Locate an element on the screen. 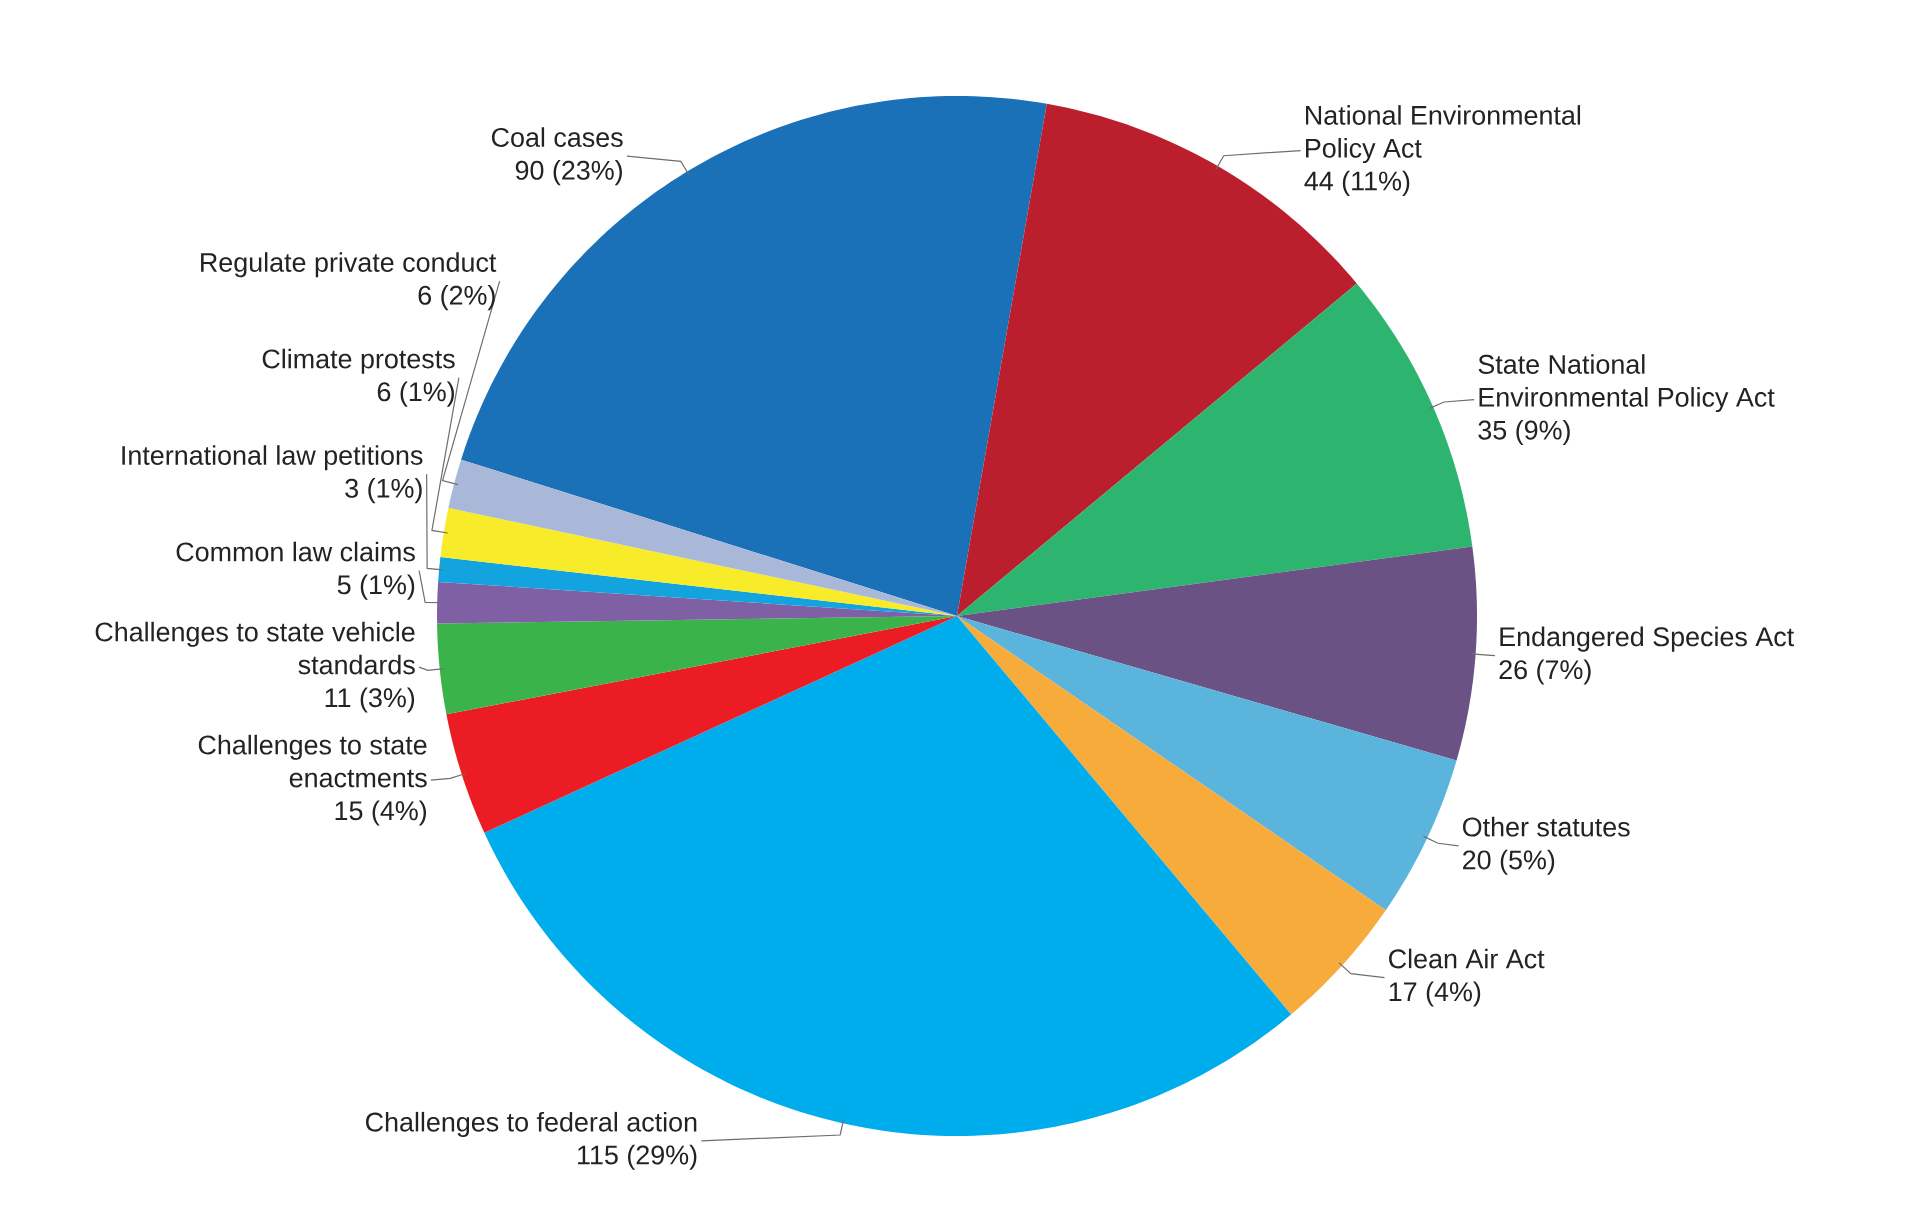 This screenshot has height=1216, width=1915. slice-label: Other statutes is located at coordinates (1546, 826).